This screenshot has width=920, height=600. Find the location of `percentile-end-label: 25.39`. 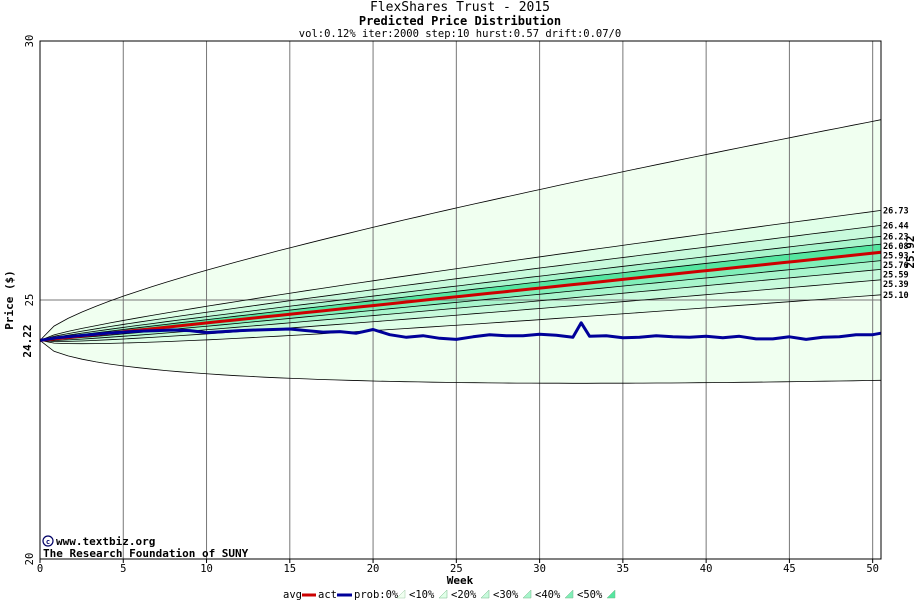

percentile-end-label: 25.39 is located at coordinates (896, 285).